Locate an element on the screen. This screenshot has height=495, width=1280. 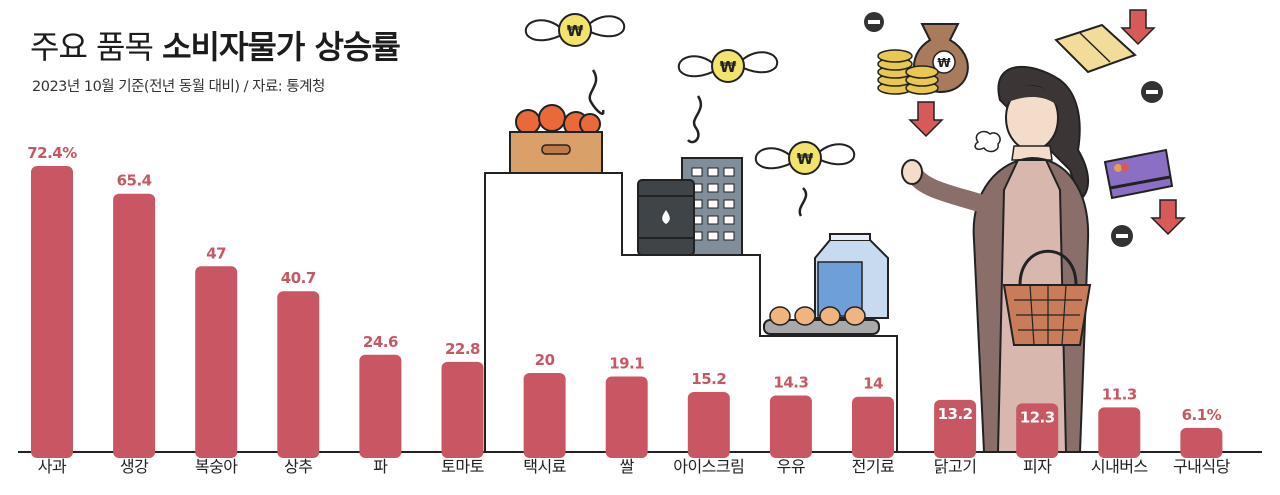
chart-subtitle: 2023년 10월 기준(전년 동월 대비) / 자료: 통계청 is located at coordinates (178, 87).